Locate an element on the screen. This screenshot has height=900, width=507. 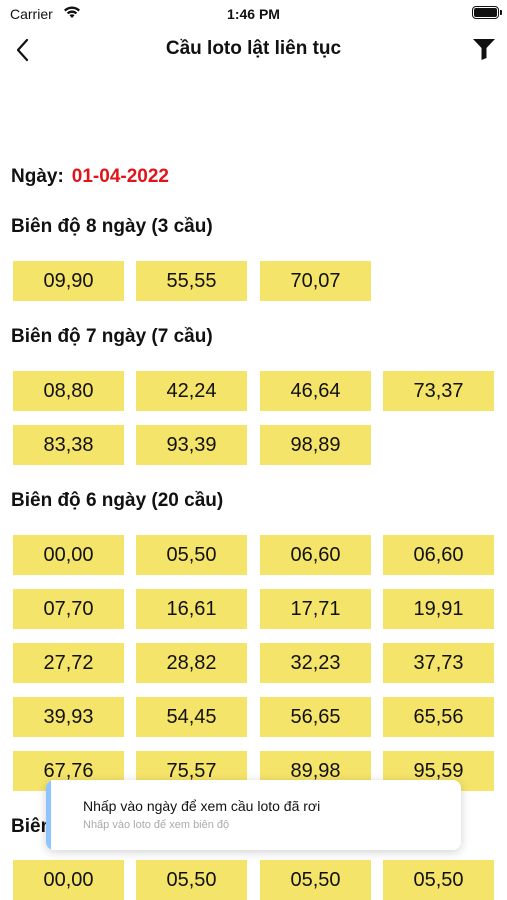
loto-cell: 42,24 is located at coordinates (191, 391).